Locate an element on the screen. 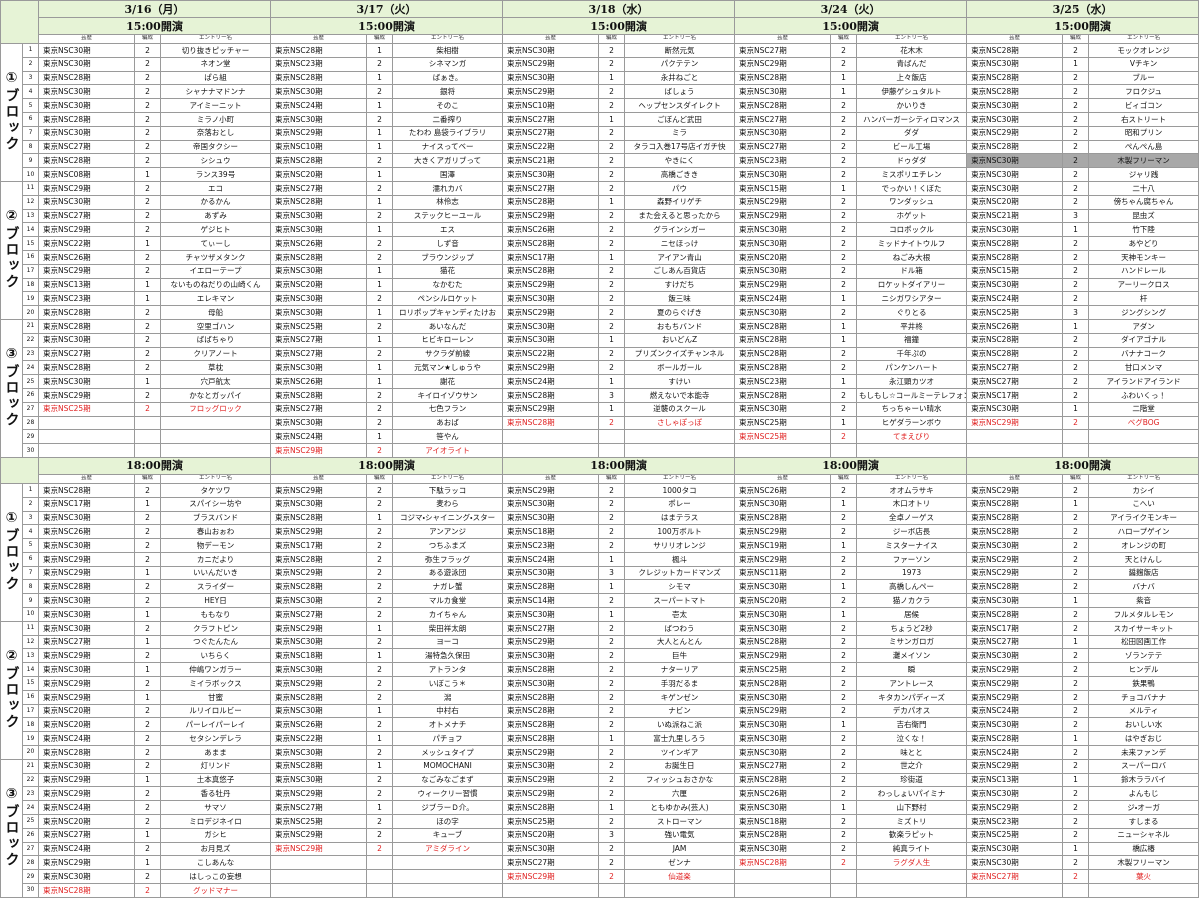 The image size is (1200, 899). entry-name: さしゃぽっぽ is located at coordinates (680, 423).